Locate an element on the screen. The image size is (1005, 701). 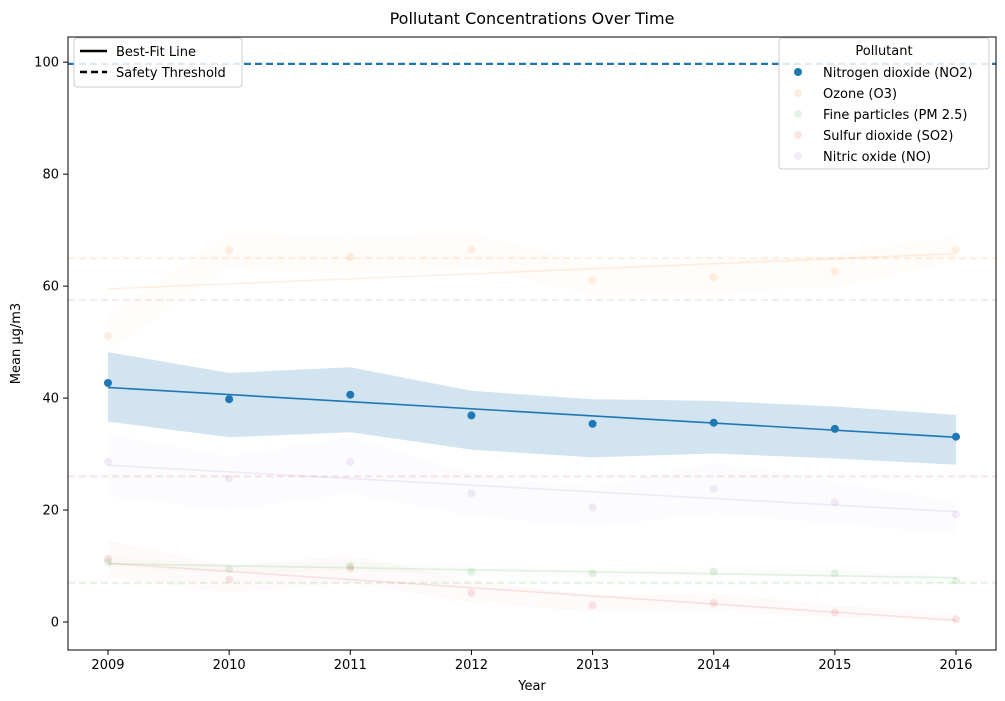
style-legend: Best-Fit Line Safety Threshold is located at coordinates (158, 62).